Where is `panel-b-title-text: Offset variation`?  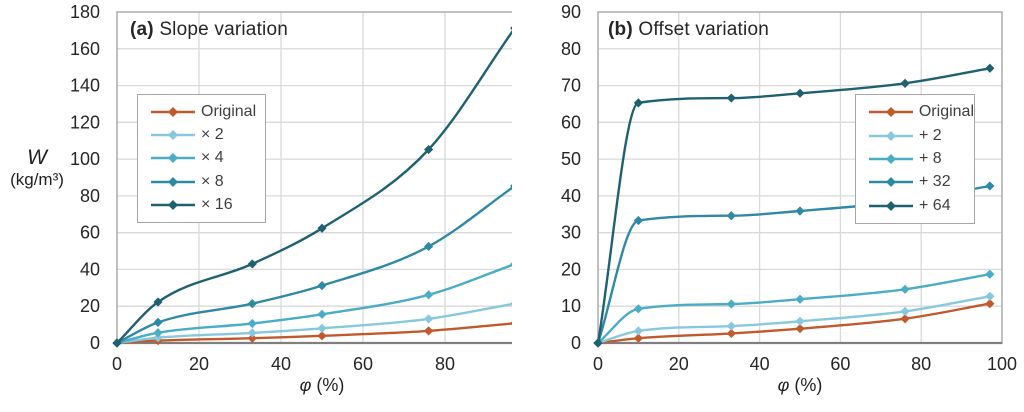 panel-b-title-text: Offset variation is located at coordinates (703, 29).